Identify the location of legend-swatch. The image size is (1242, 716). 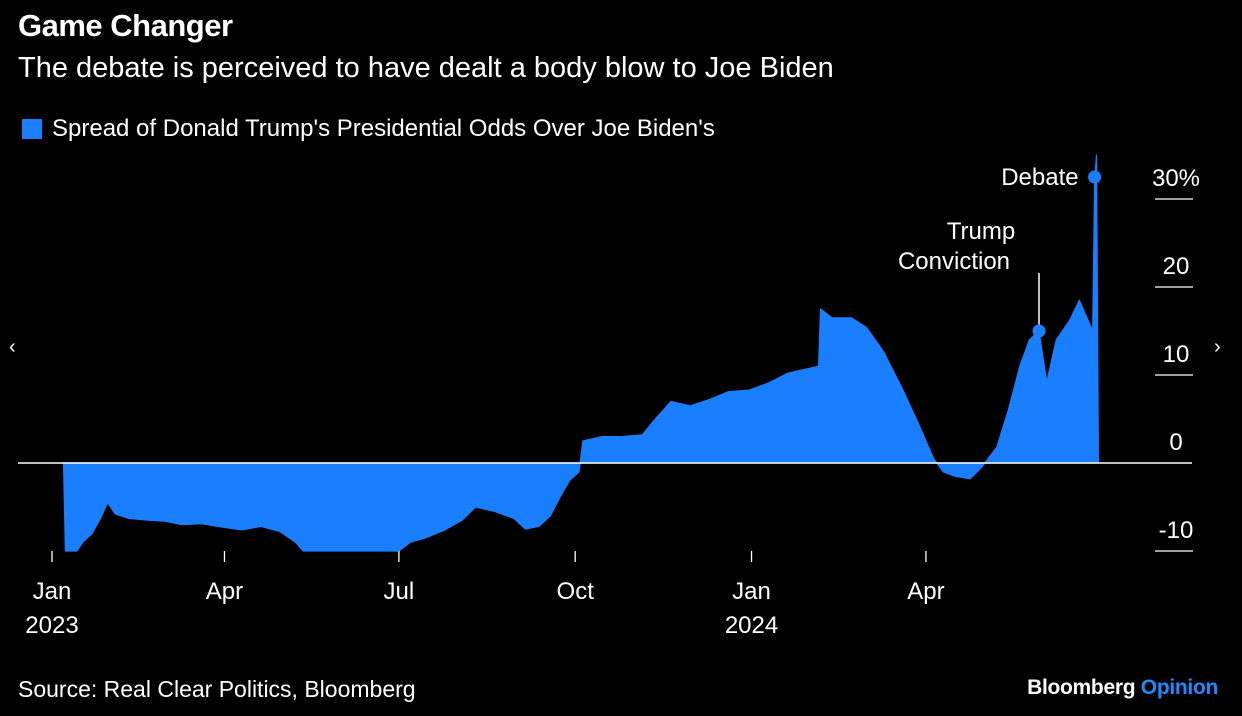
(32, 129).